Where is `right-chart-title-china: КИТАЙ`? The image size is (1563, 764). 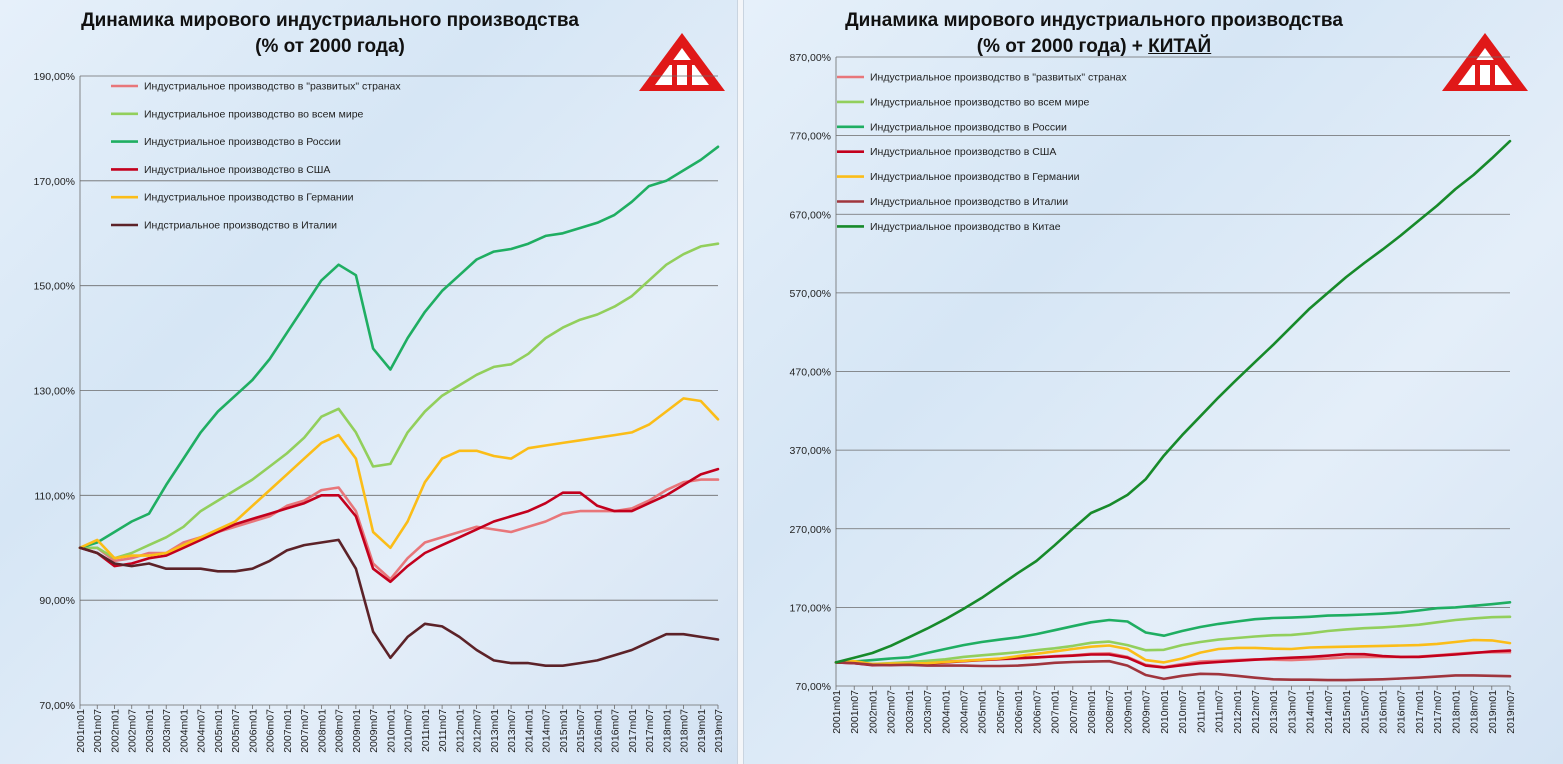
right-chart-title-china: КИТАЙ is located at coordinates (1180, 46).